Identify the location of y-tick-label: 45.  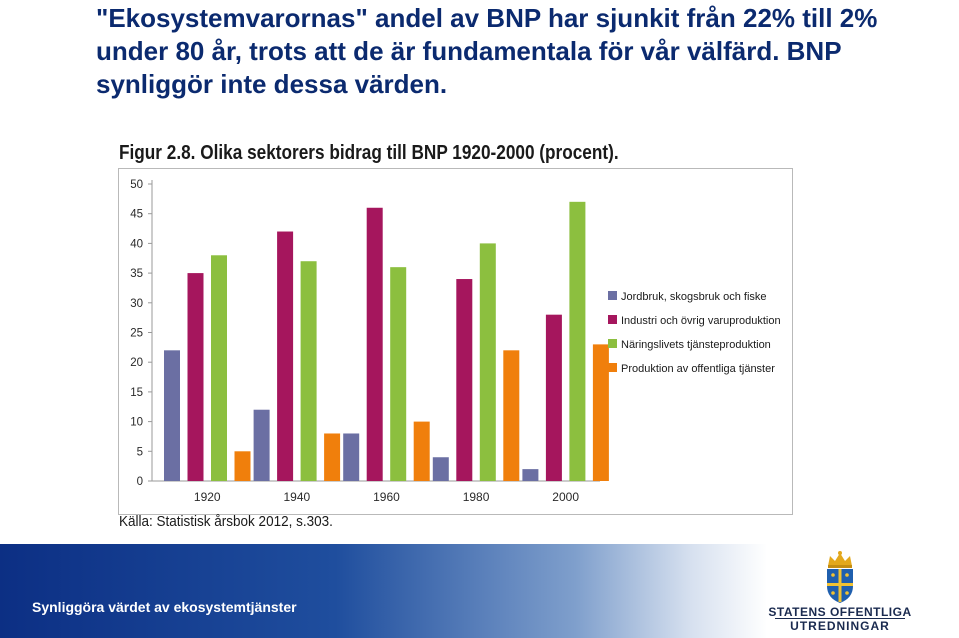
(136, 215).